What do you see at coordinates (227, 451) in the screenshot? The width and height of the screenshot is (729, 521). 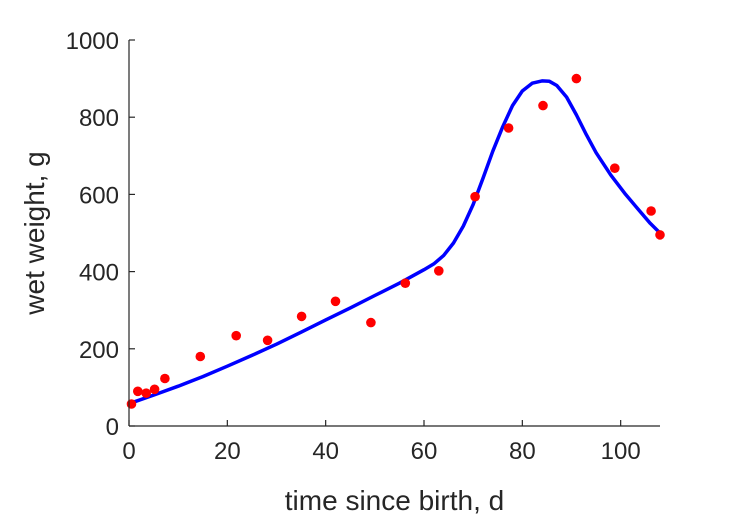 I see `x-tick-label: 20` at bounding box center [227, 451].